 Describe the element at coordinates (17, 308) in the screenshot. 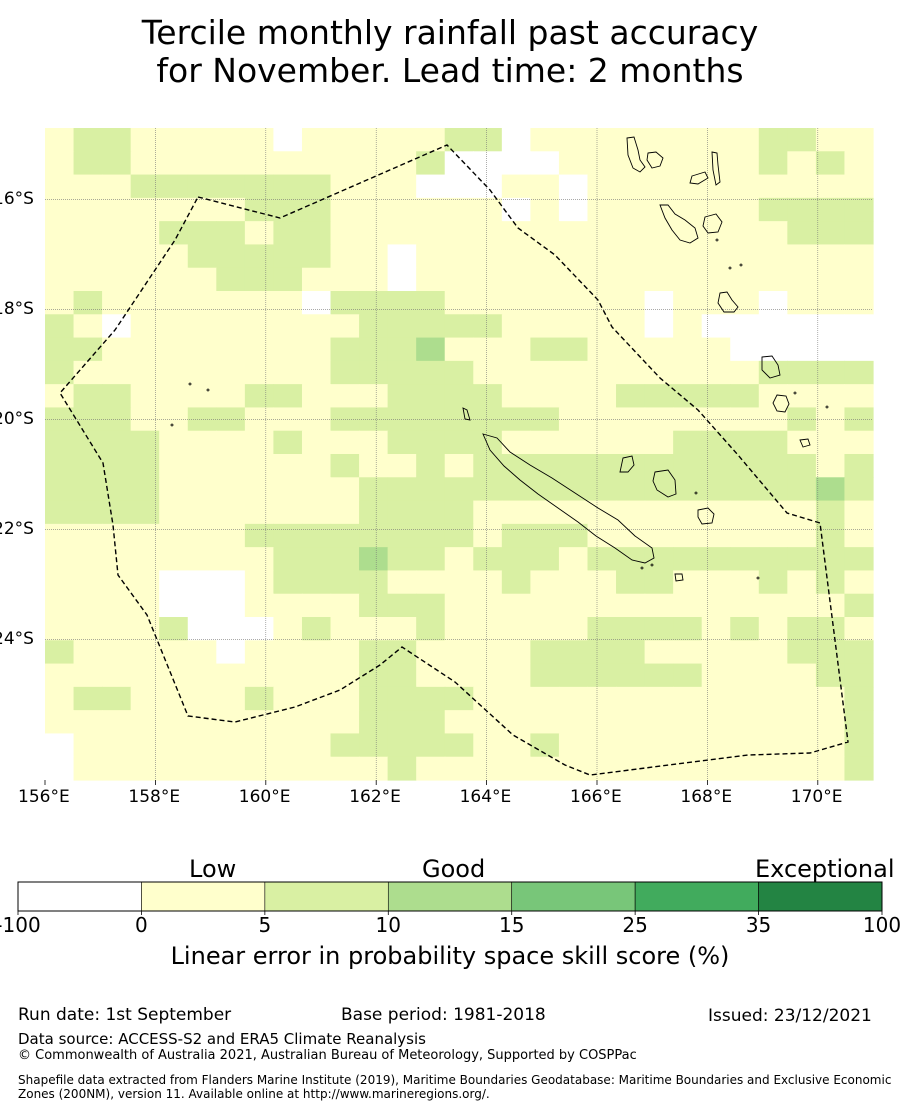

I see `latitude-tick-label: 18°S` at that location.